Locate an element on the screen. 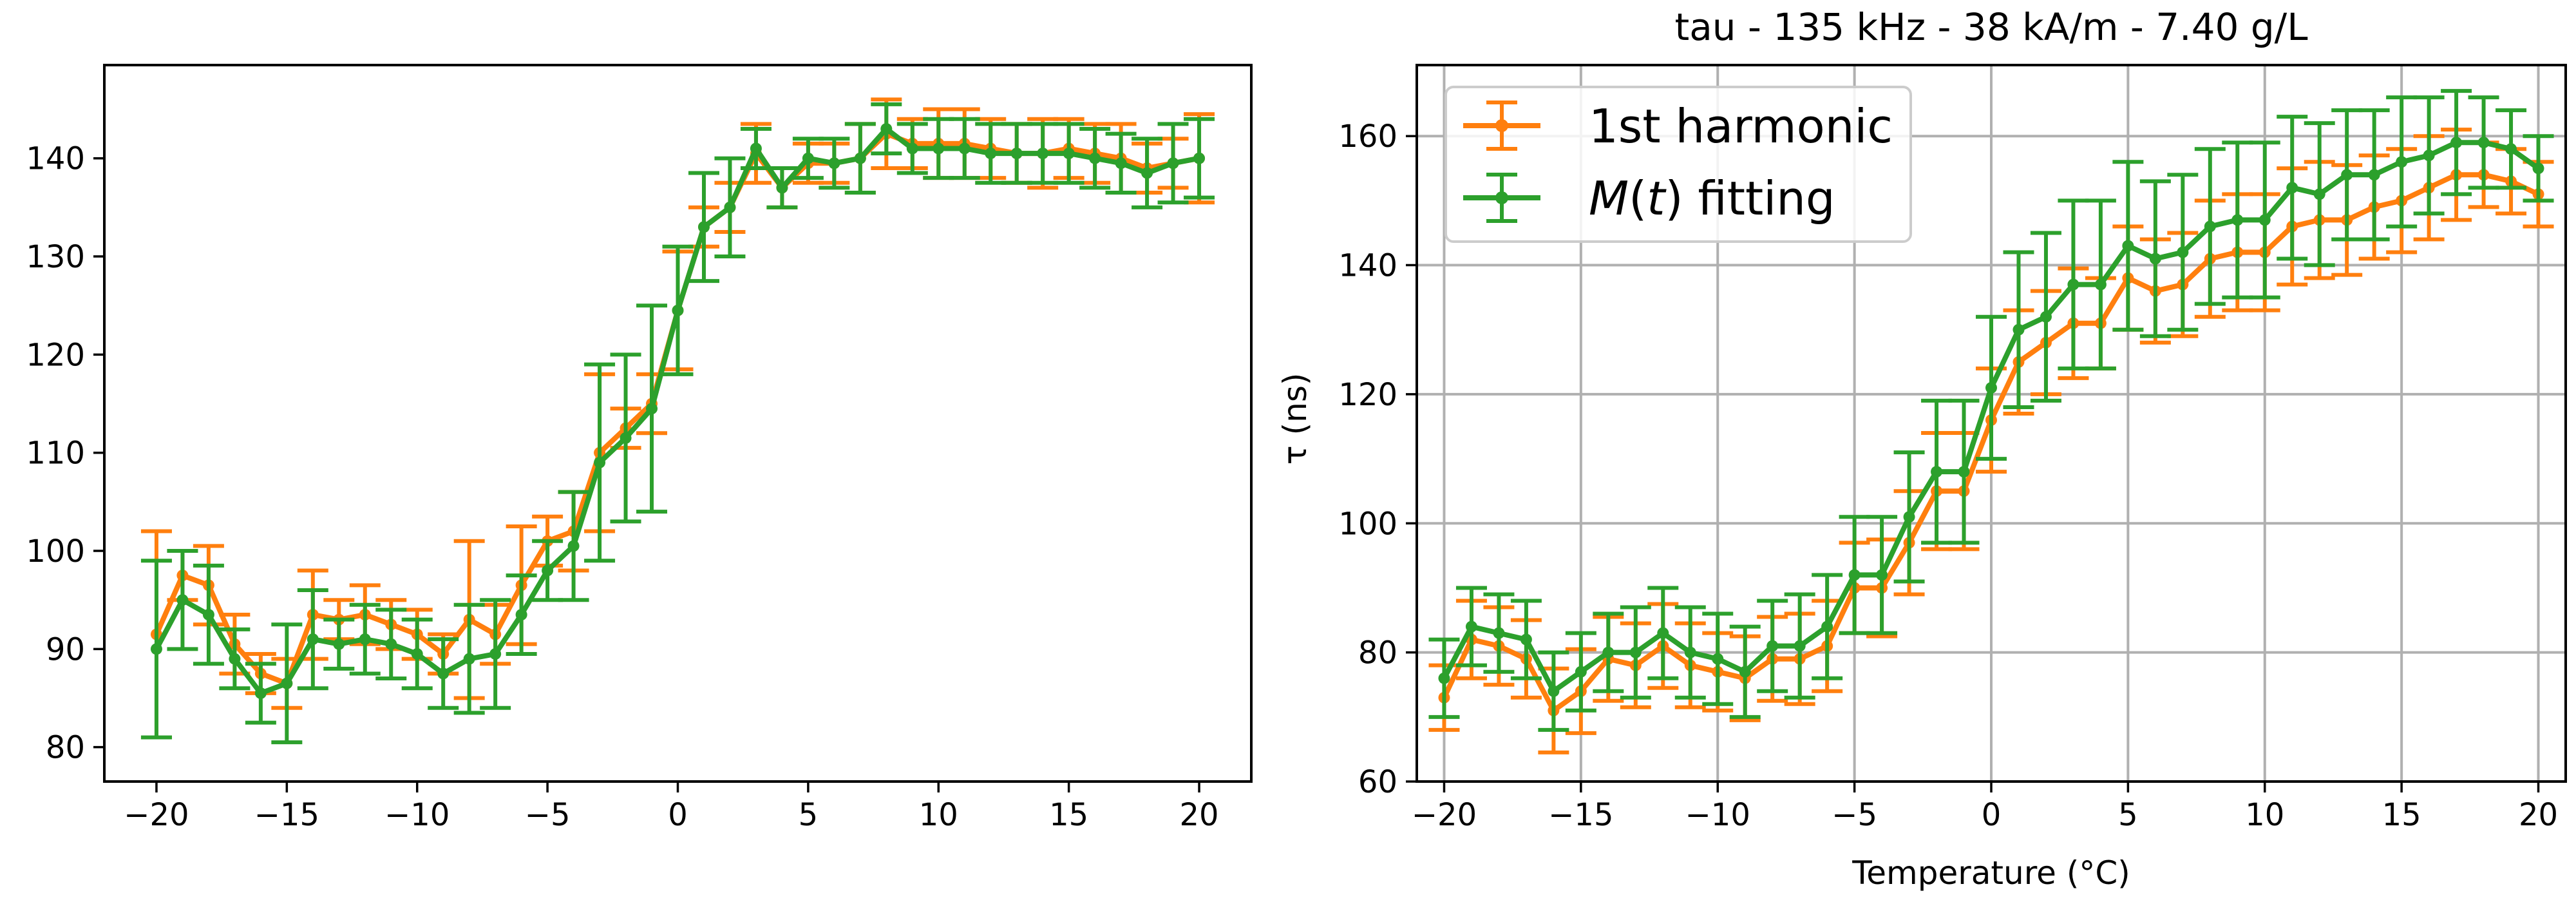 This screenshot has width=2576, height=902. legend-box is located at coordinates (1678, 164).